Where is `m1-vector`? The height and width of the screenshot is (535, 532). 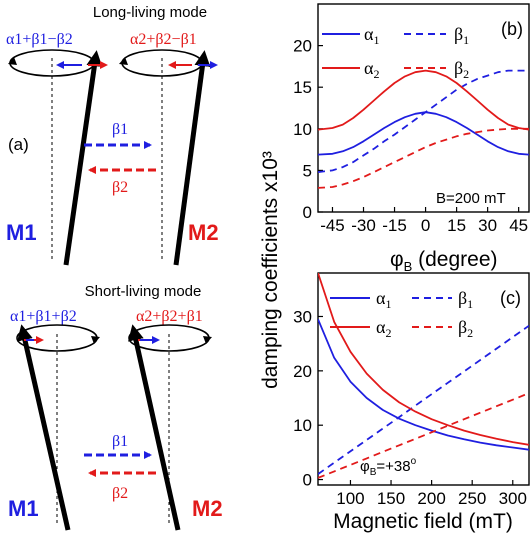 m1-vector is located at coordinates (83, 158).